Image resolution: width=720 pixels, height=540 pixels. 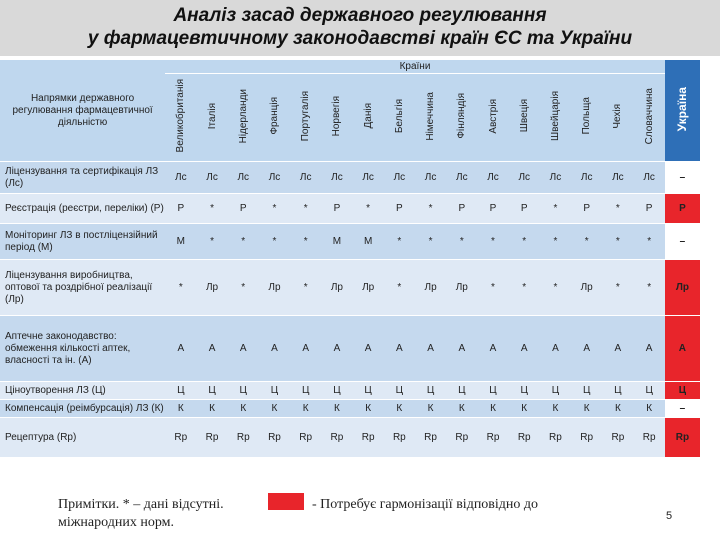 What do you see at coordinates (682, 111) in the screenshot?
I see `ukraine-header: Україна` at bounding box center [682, 111].